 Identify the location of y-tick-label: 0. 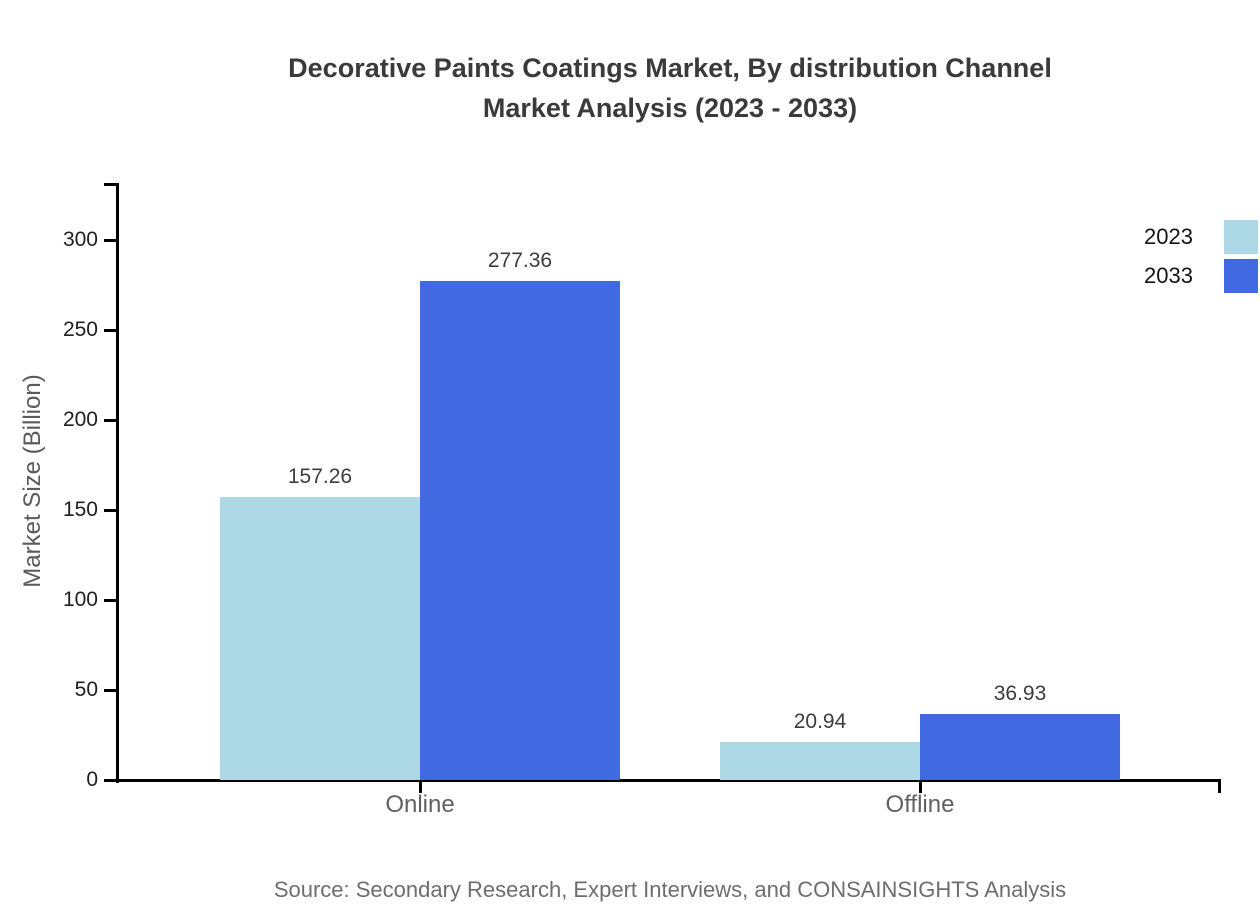
(92, 779).